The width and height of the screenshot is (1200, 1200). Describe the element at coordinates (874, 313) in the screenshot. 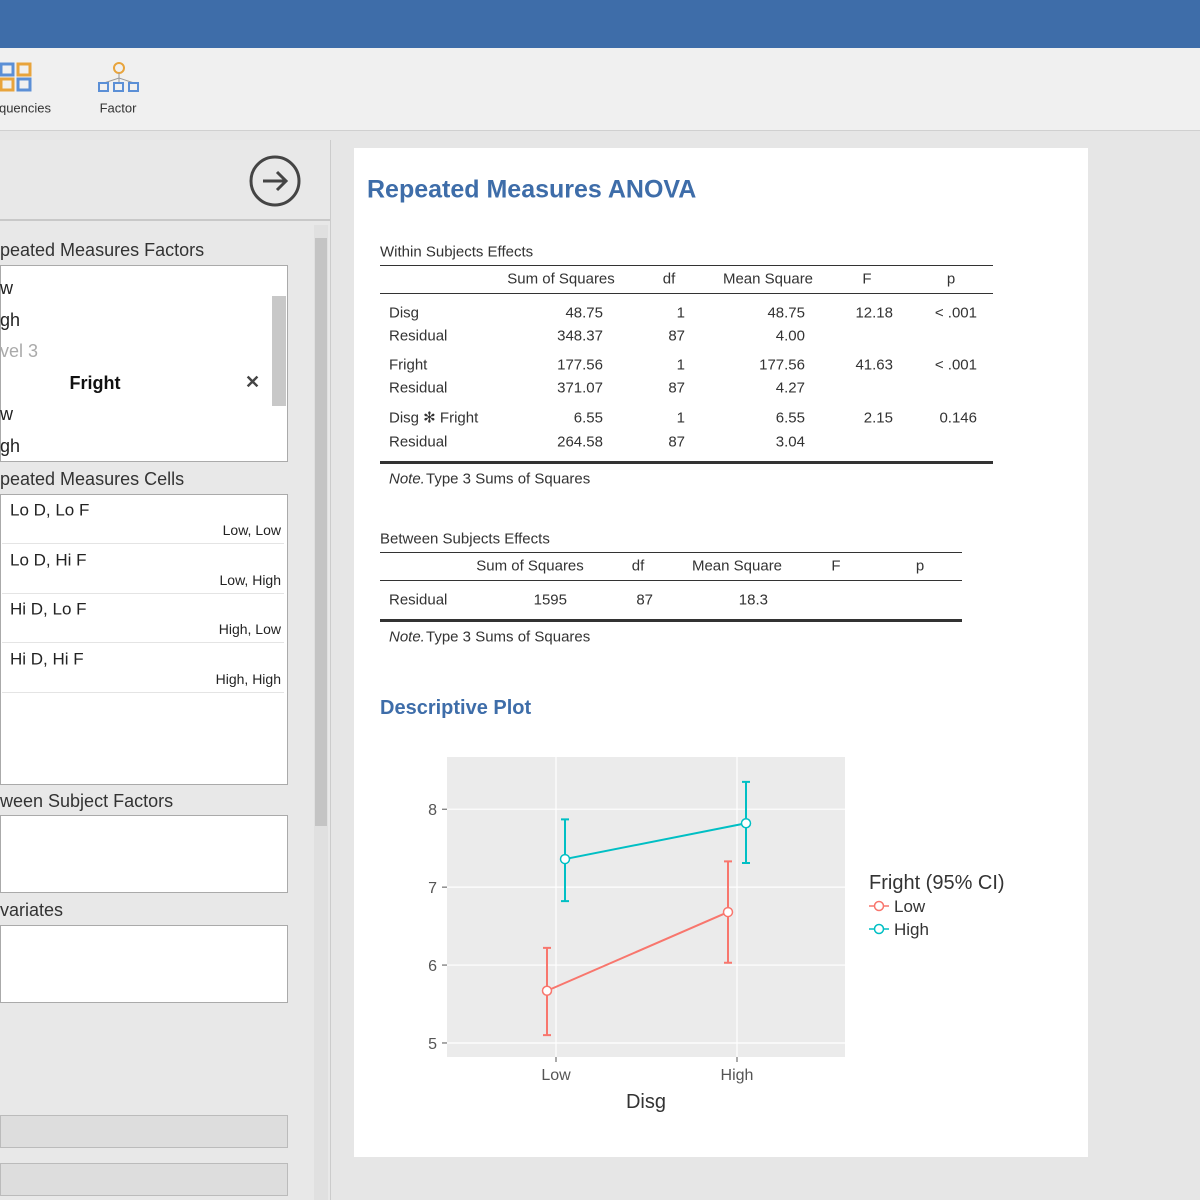

I see `table-cell: 12.18` at that location.